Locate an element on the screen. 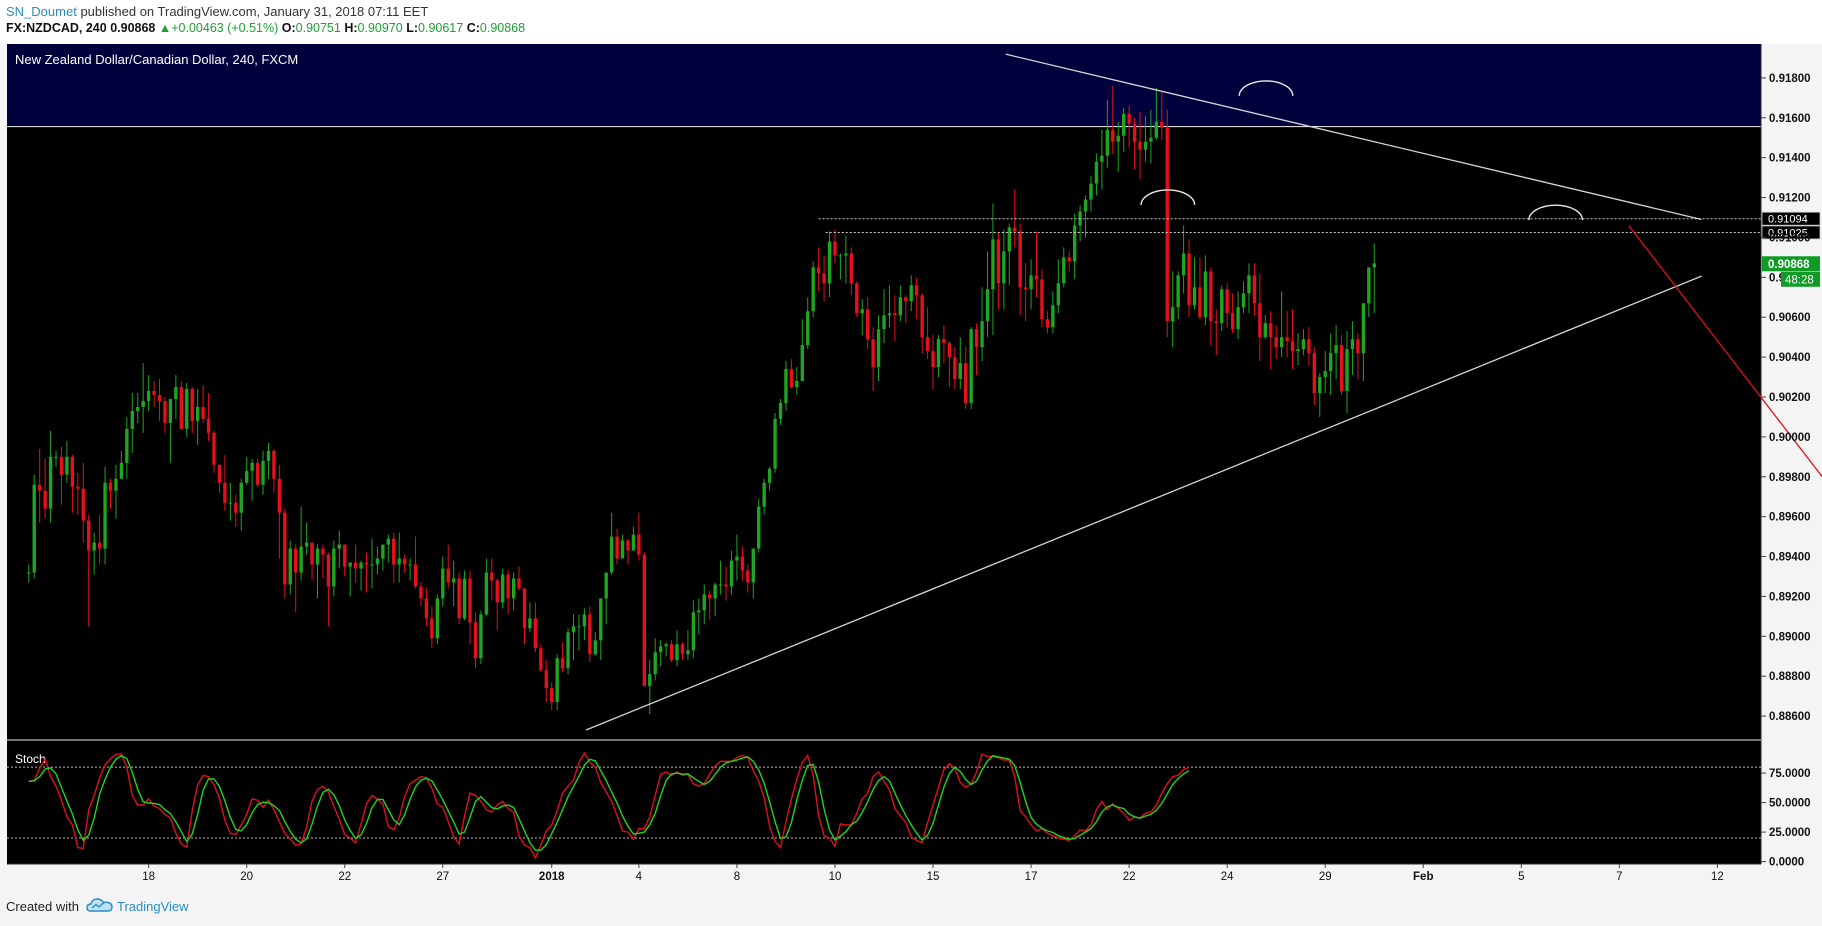  tradingview-brand: TradingView is located at coordinates (153, 906).